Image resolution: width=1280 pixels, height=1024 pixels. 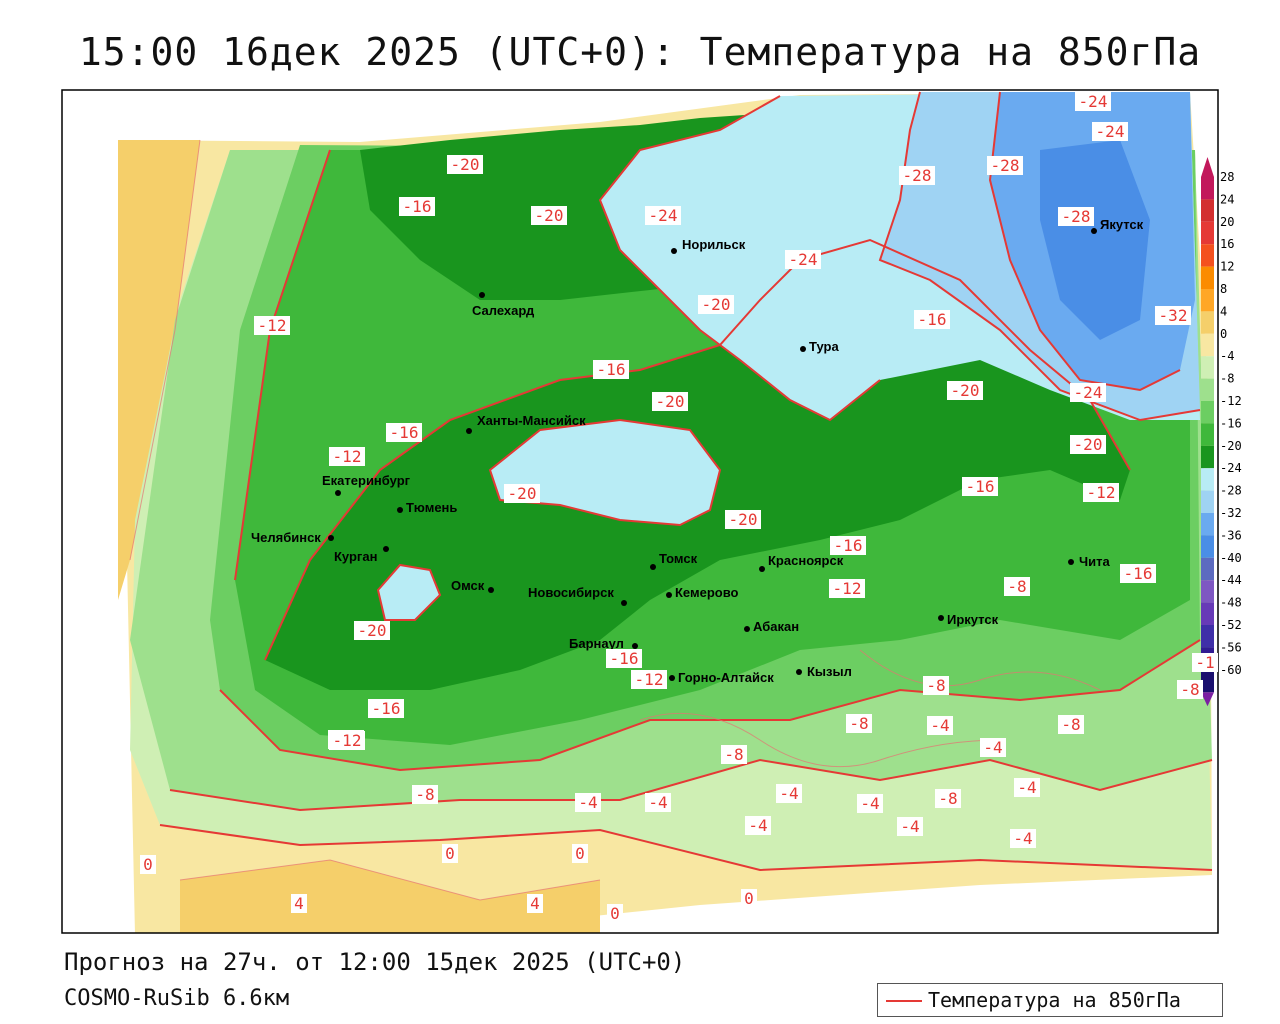 What do you see at coordinates (1231, 468) in the screenshot?
I see `scale-label: -24` at bounding box center [1231, 468].